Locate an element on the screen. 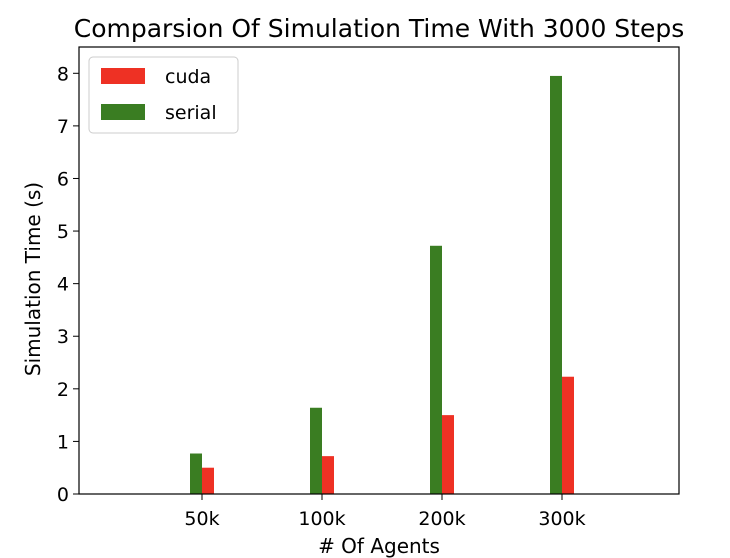 The image size is (730, 558). bar-cuda-50k is located at coordinates (208, 480).